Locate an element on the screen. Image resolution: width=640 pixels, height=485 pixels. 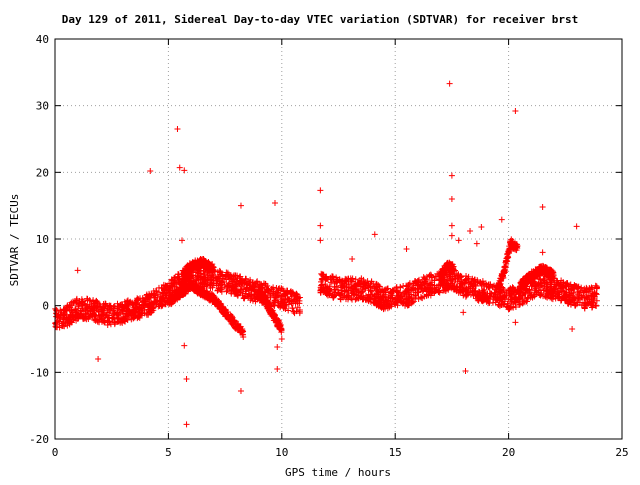
x-tick-label: 0 is located at coordinates (55, 452).